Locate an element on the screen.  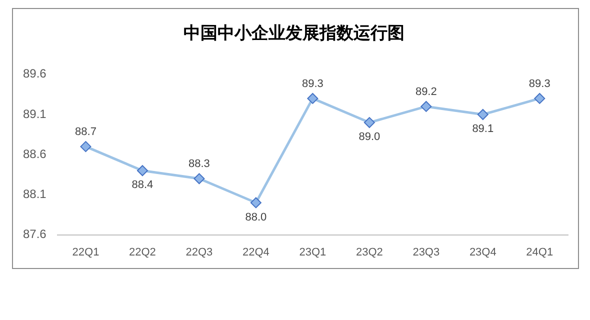
y-tick-label: 88.6 is located at coordinates (34, 153).